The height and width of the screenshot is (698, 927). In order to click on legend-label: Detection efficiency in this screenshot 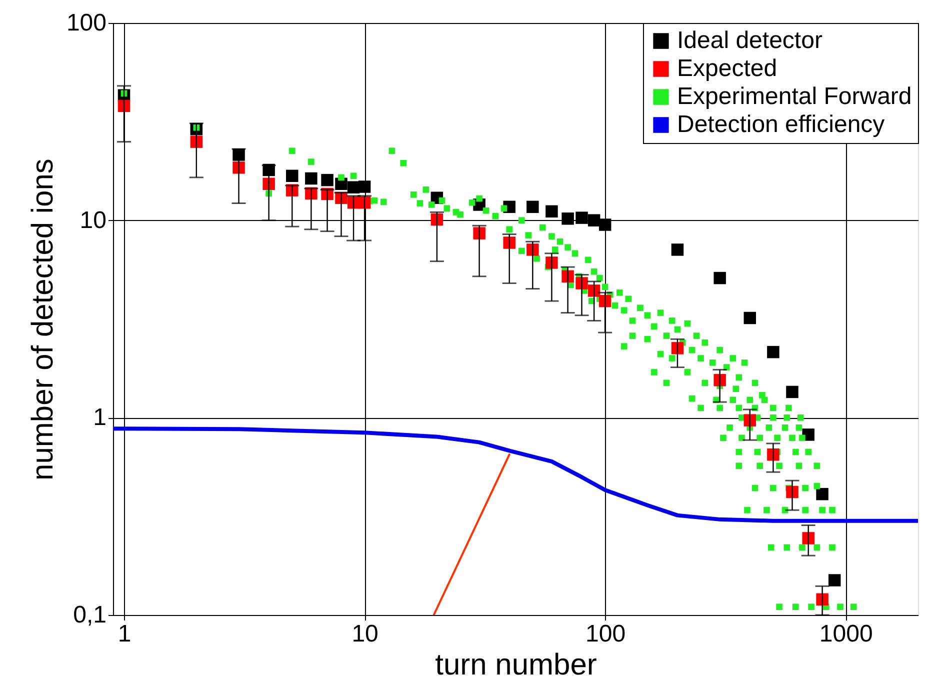, I will do `click(781, 124)`.